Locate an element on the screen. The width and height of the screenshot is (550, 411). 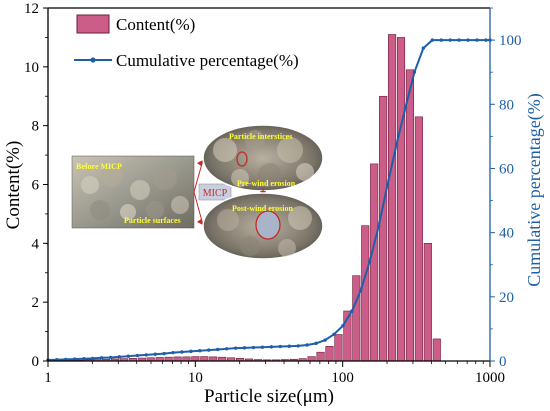
y-axis-title: Content(%) is located at coordinates (13, 185).